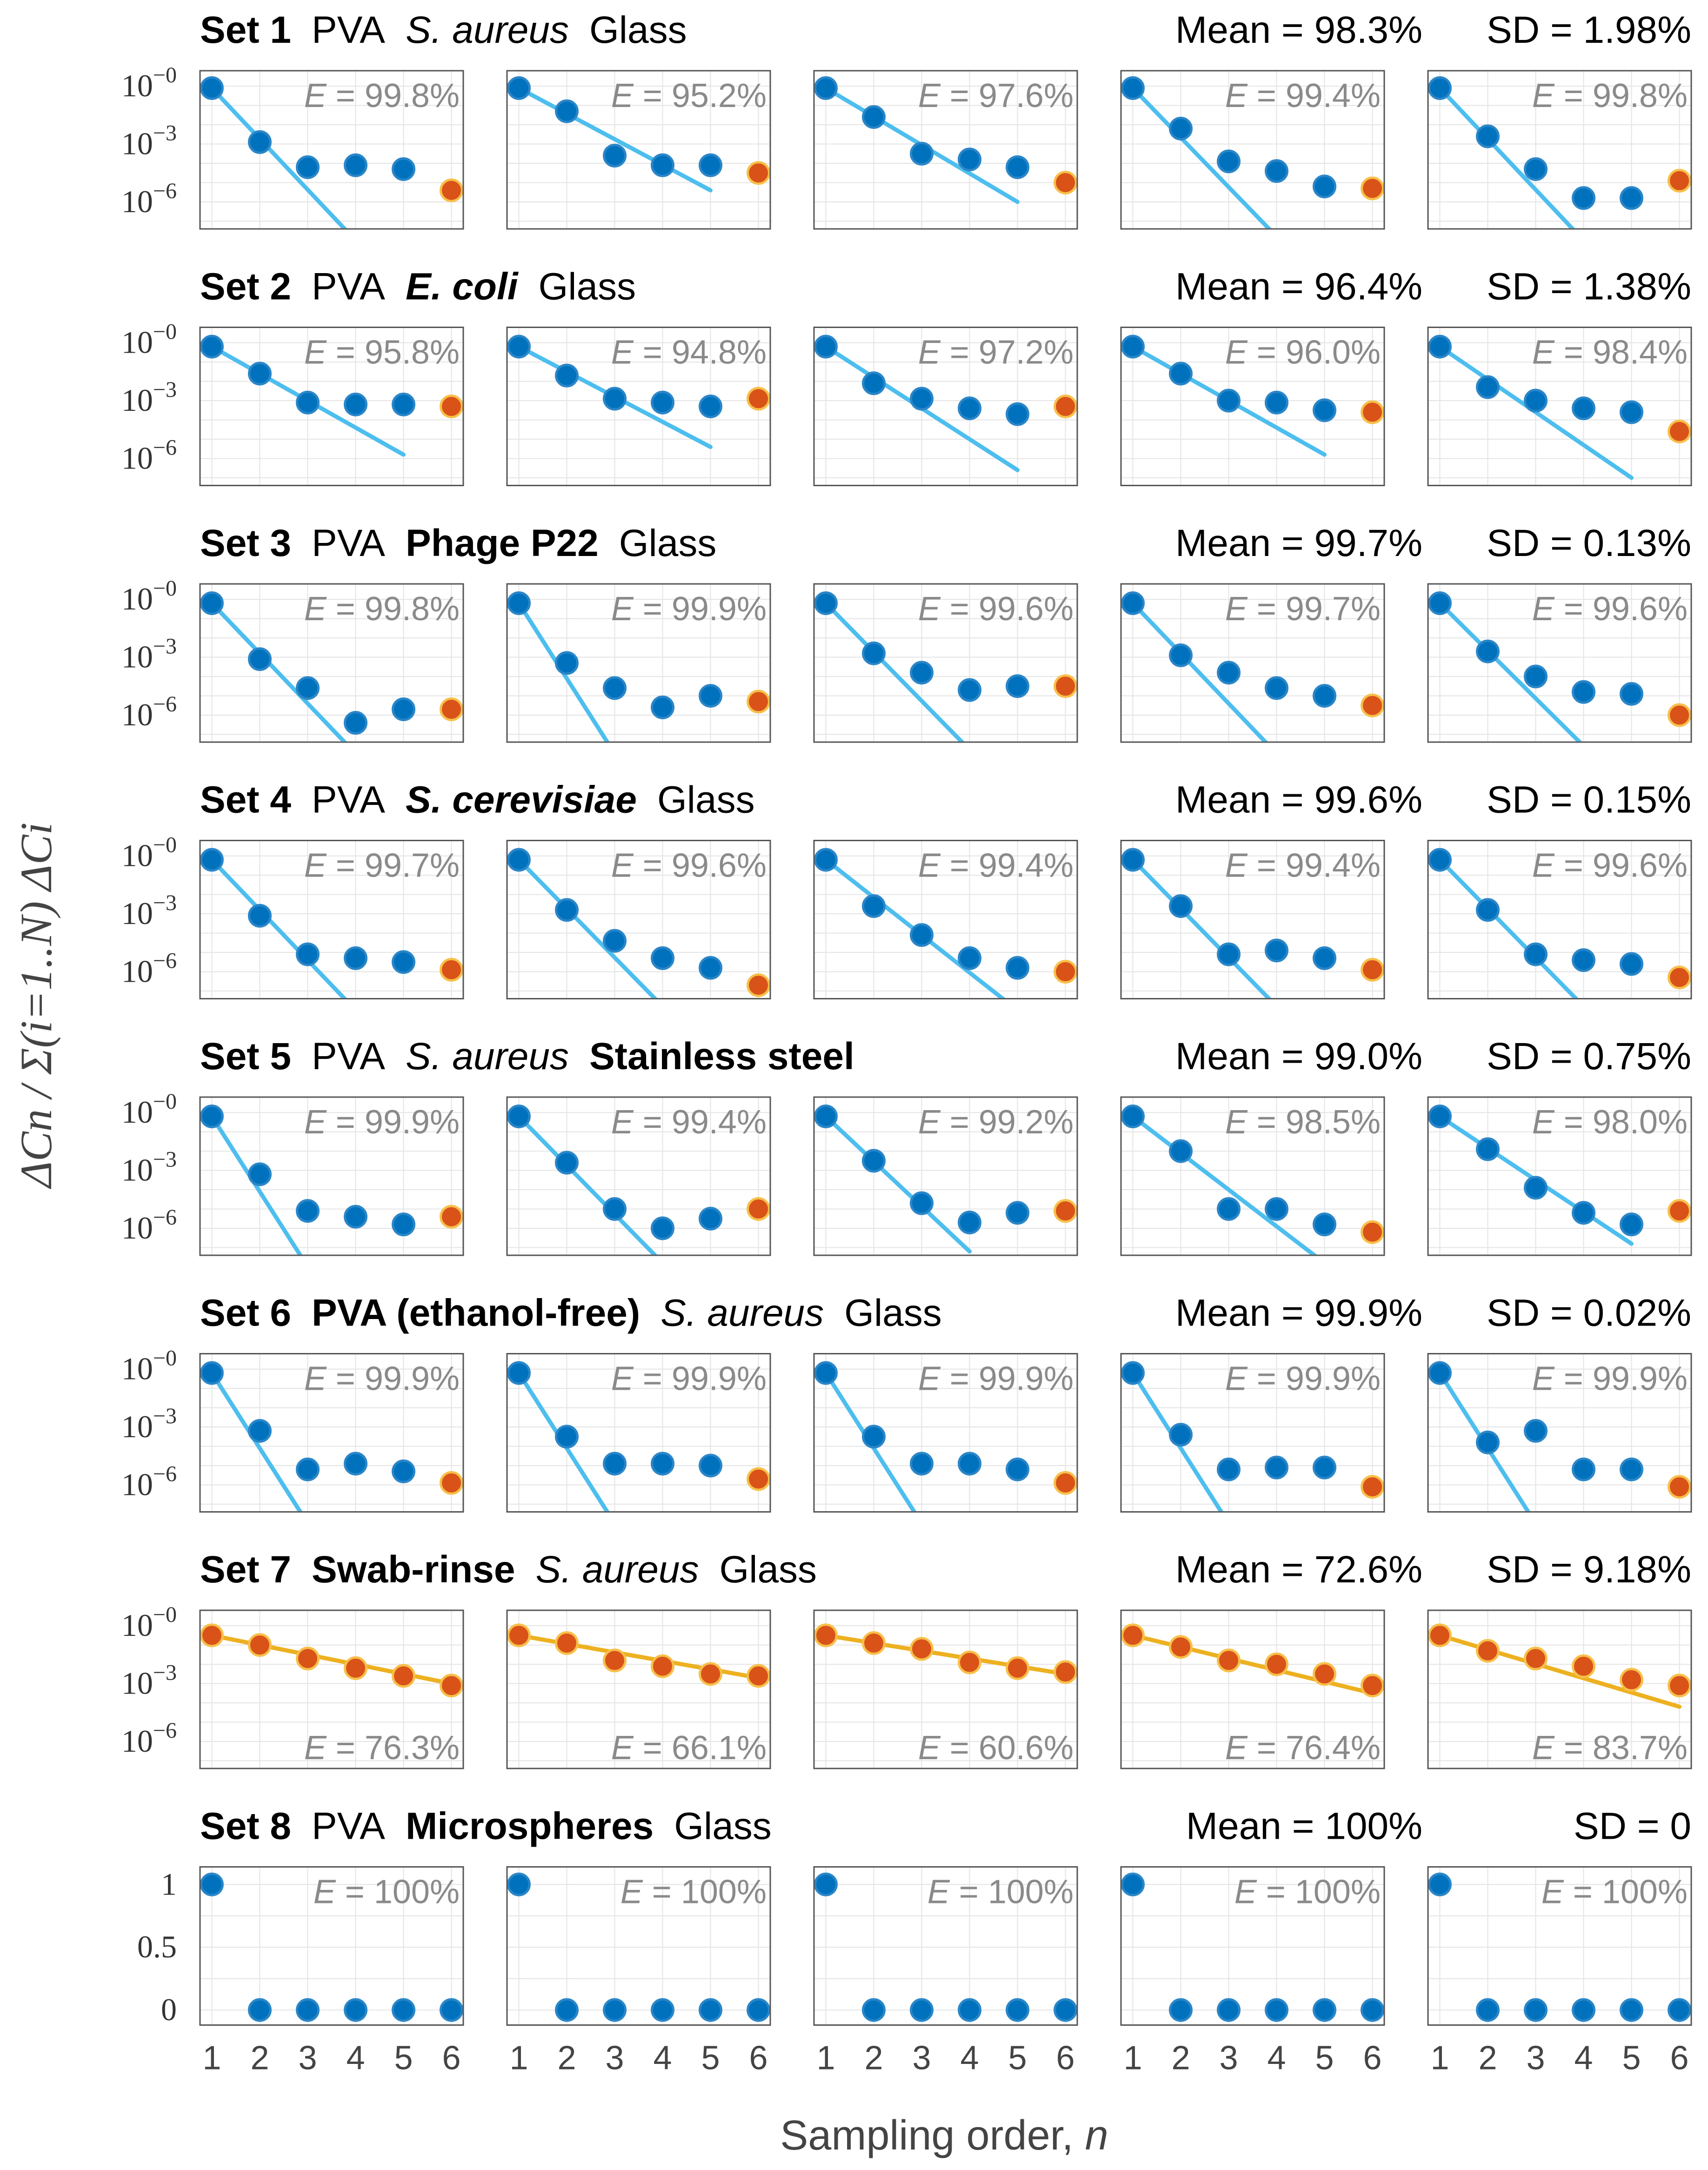 The height and width of the screenshot is (2170, 1708). Describe the element at coordinates (1298, 543) in the screenshot. I see `mean-text: Mean = 99.7%` at that location.